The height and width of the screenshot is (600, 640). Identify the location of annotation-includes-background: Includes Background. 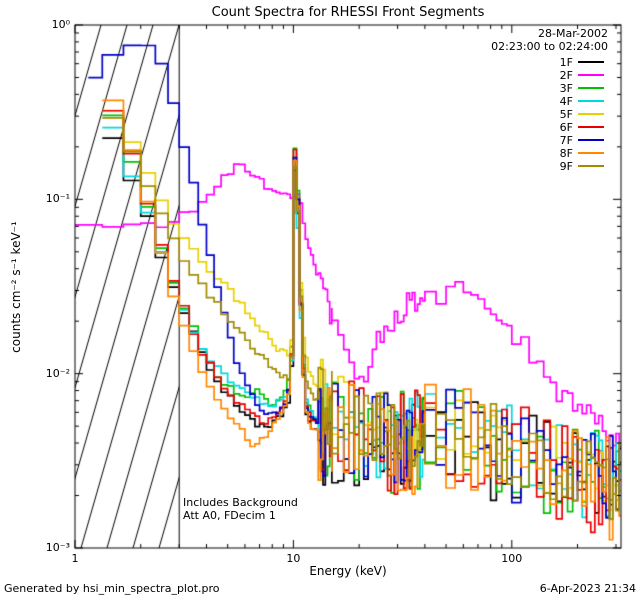
(240, 502).